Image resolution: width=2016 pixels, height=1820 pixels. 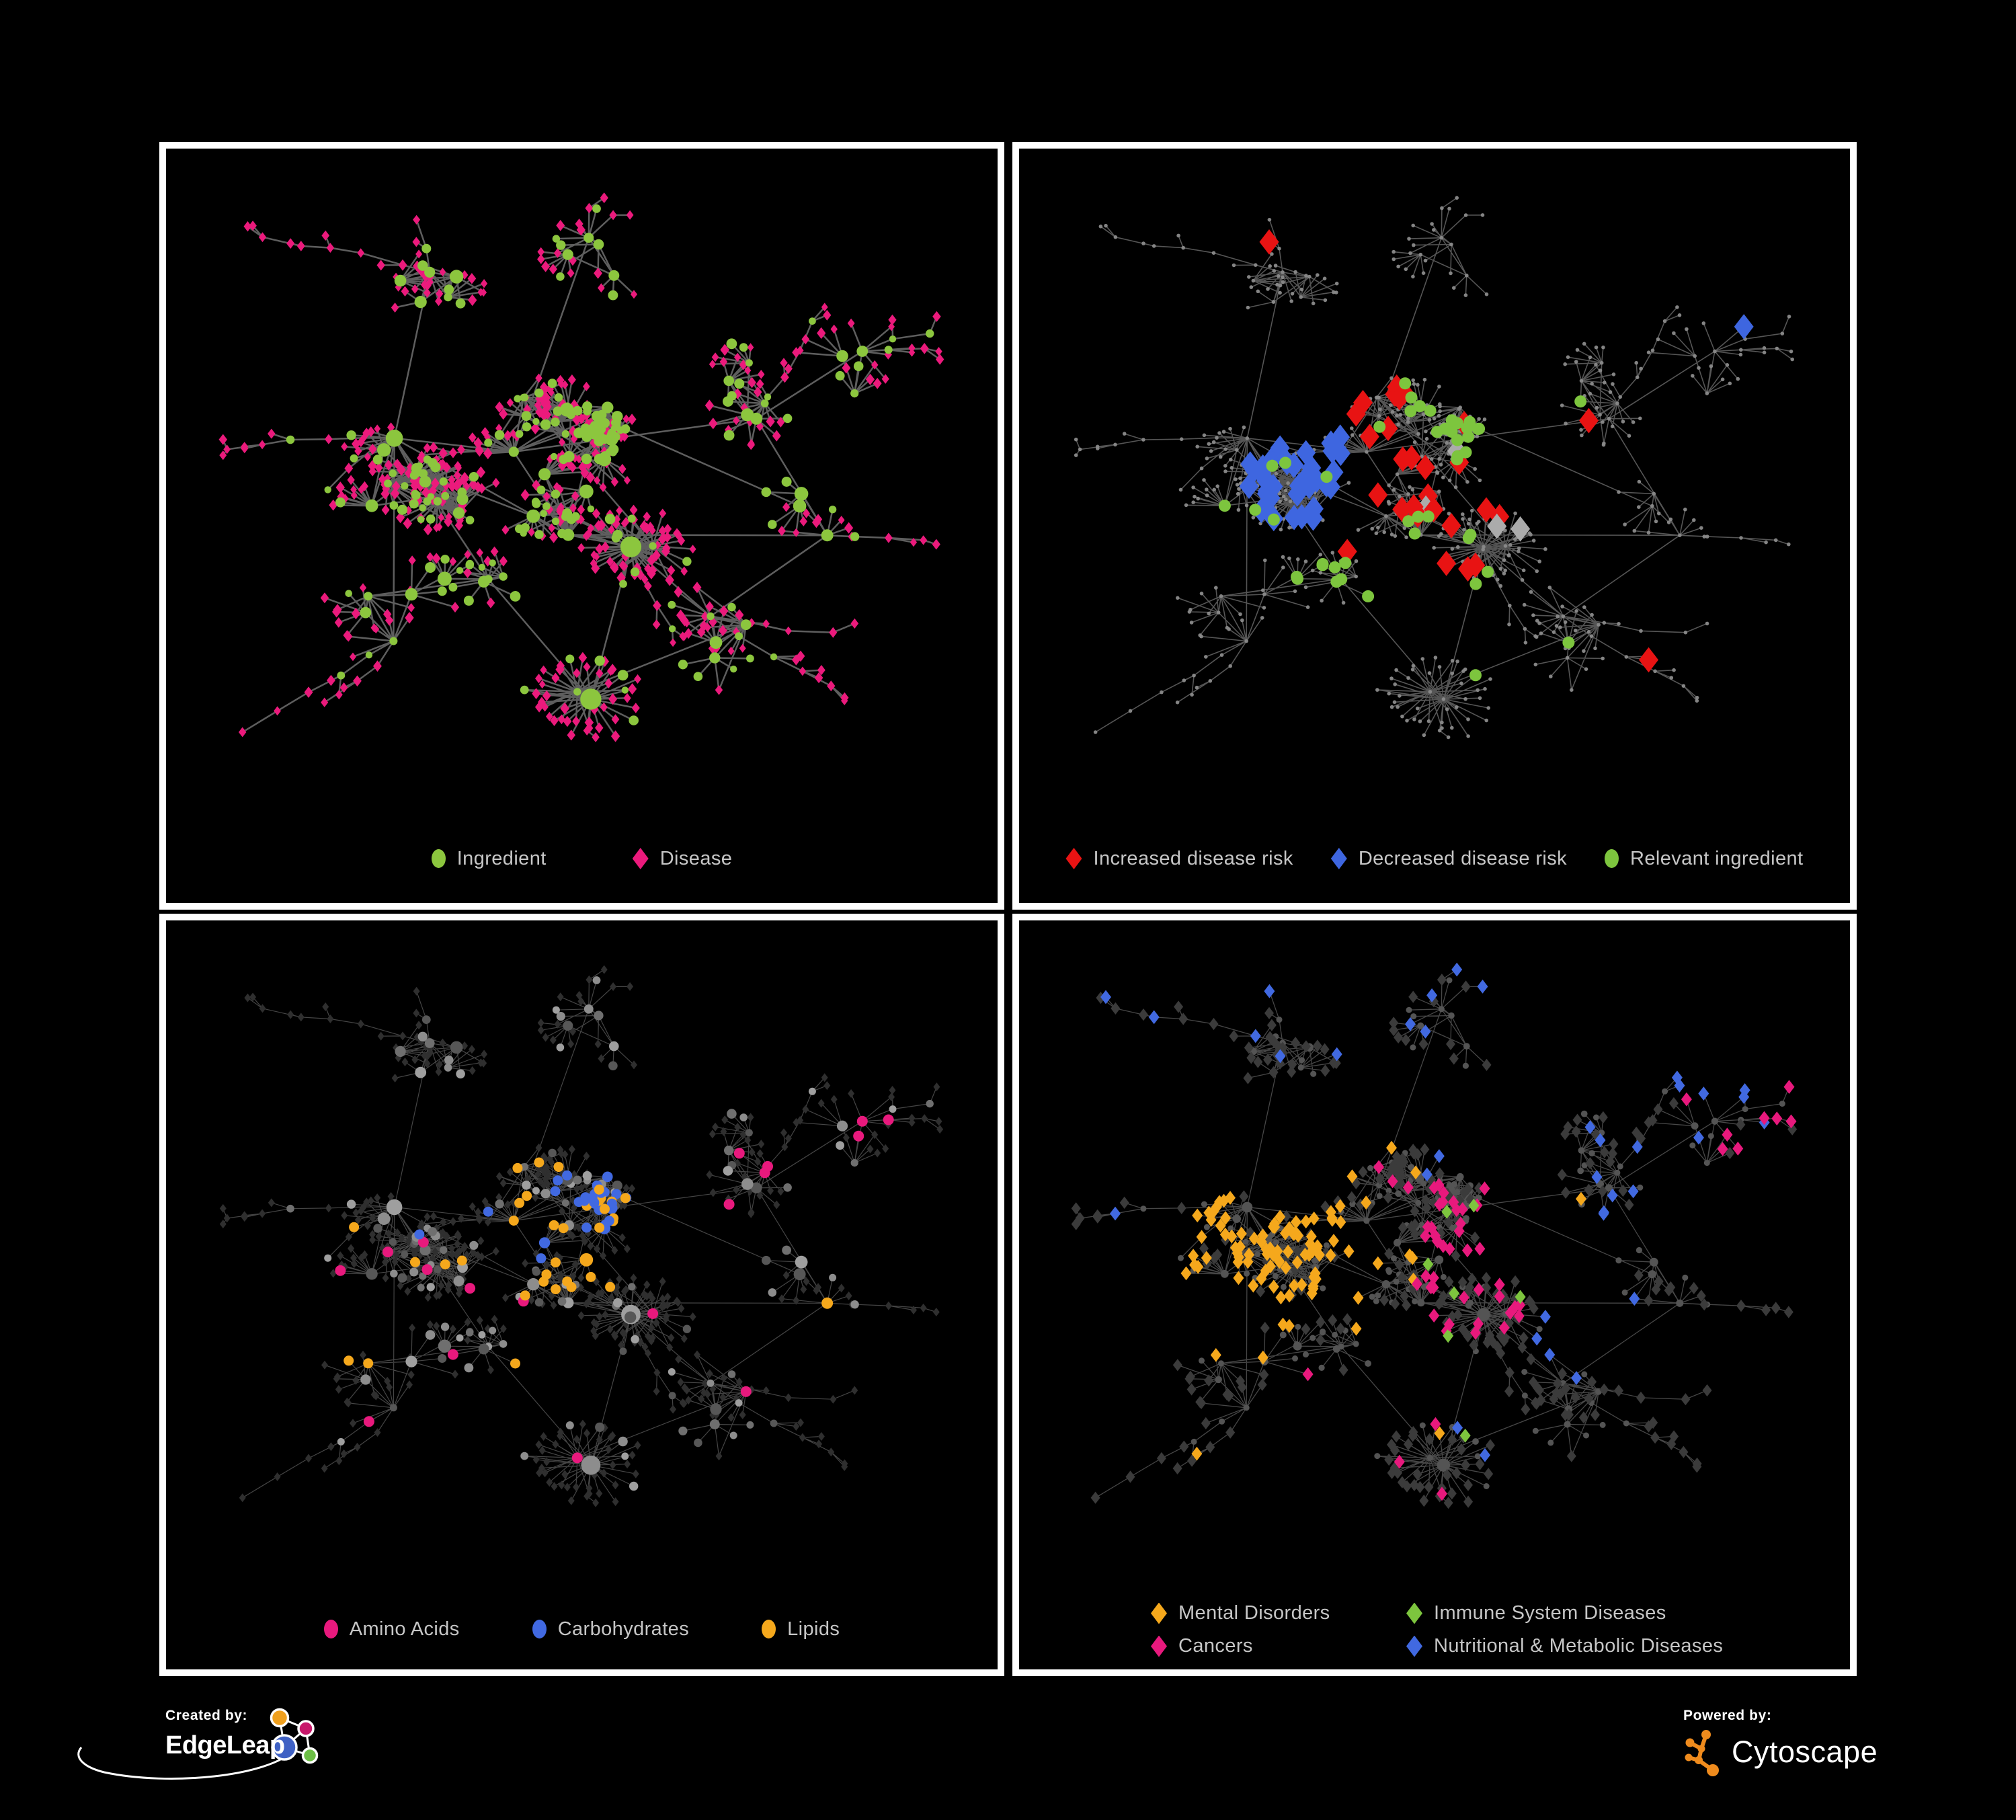 What do you see at coordinates (623, 1629) in the screenshot?
I see `legend-label-carbohydrates: Carbohydrates` at bounding box center [623, 1629].